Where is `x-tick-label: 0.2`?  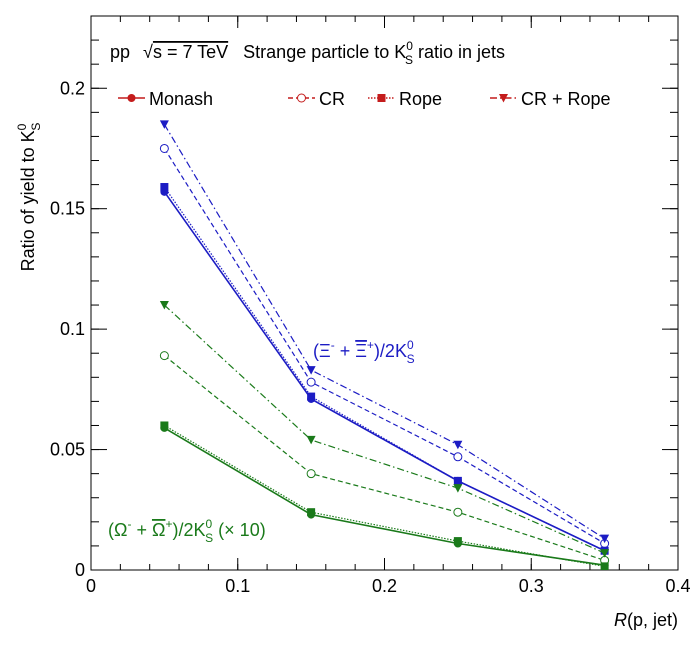 x-tick-label: 0.2 is located at coordinates (384, 586).